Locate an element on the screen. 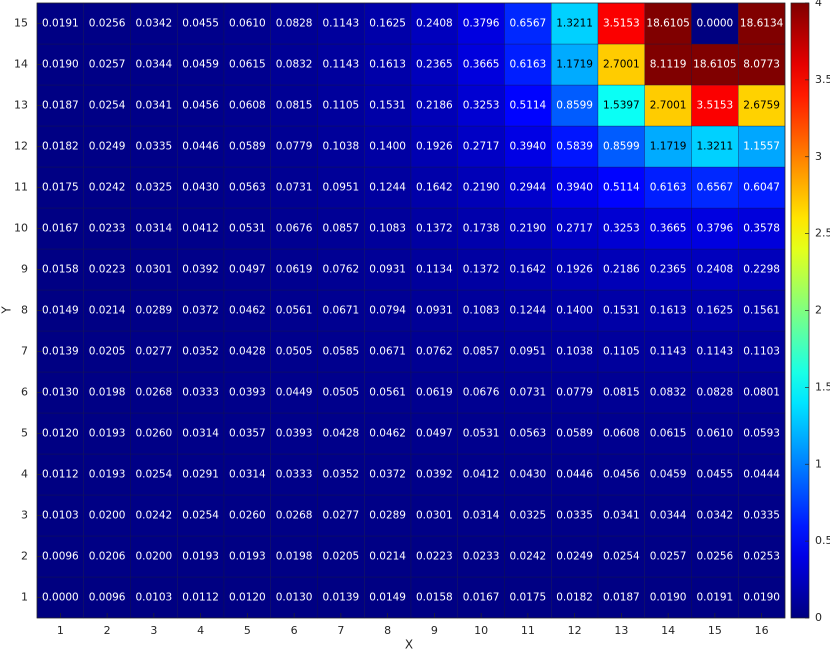  cell-label: 0.5839 is located at coordinates (574, 147).